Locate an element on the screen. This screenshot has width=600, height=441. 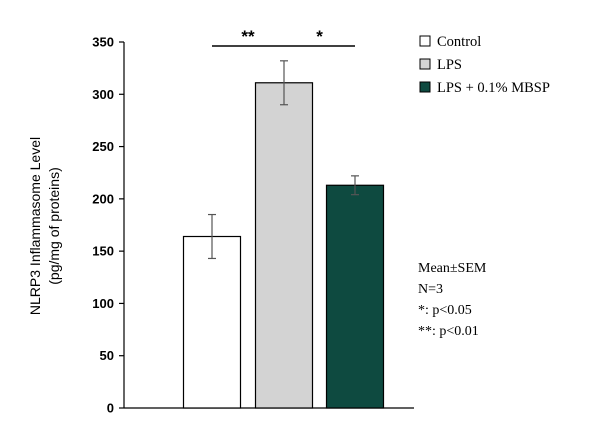
significance-group: ** * is located at coordinates (283, 37).